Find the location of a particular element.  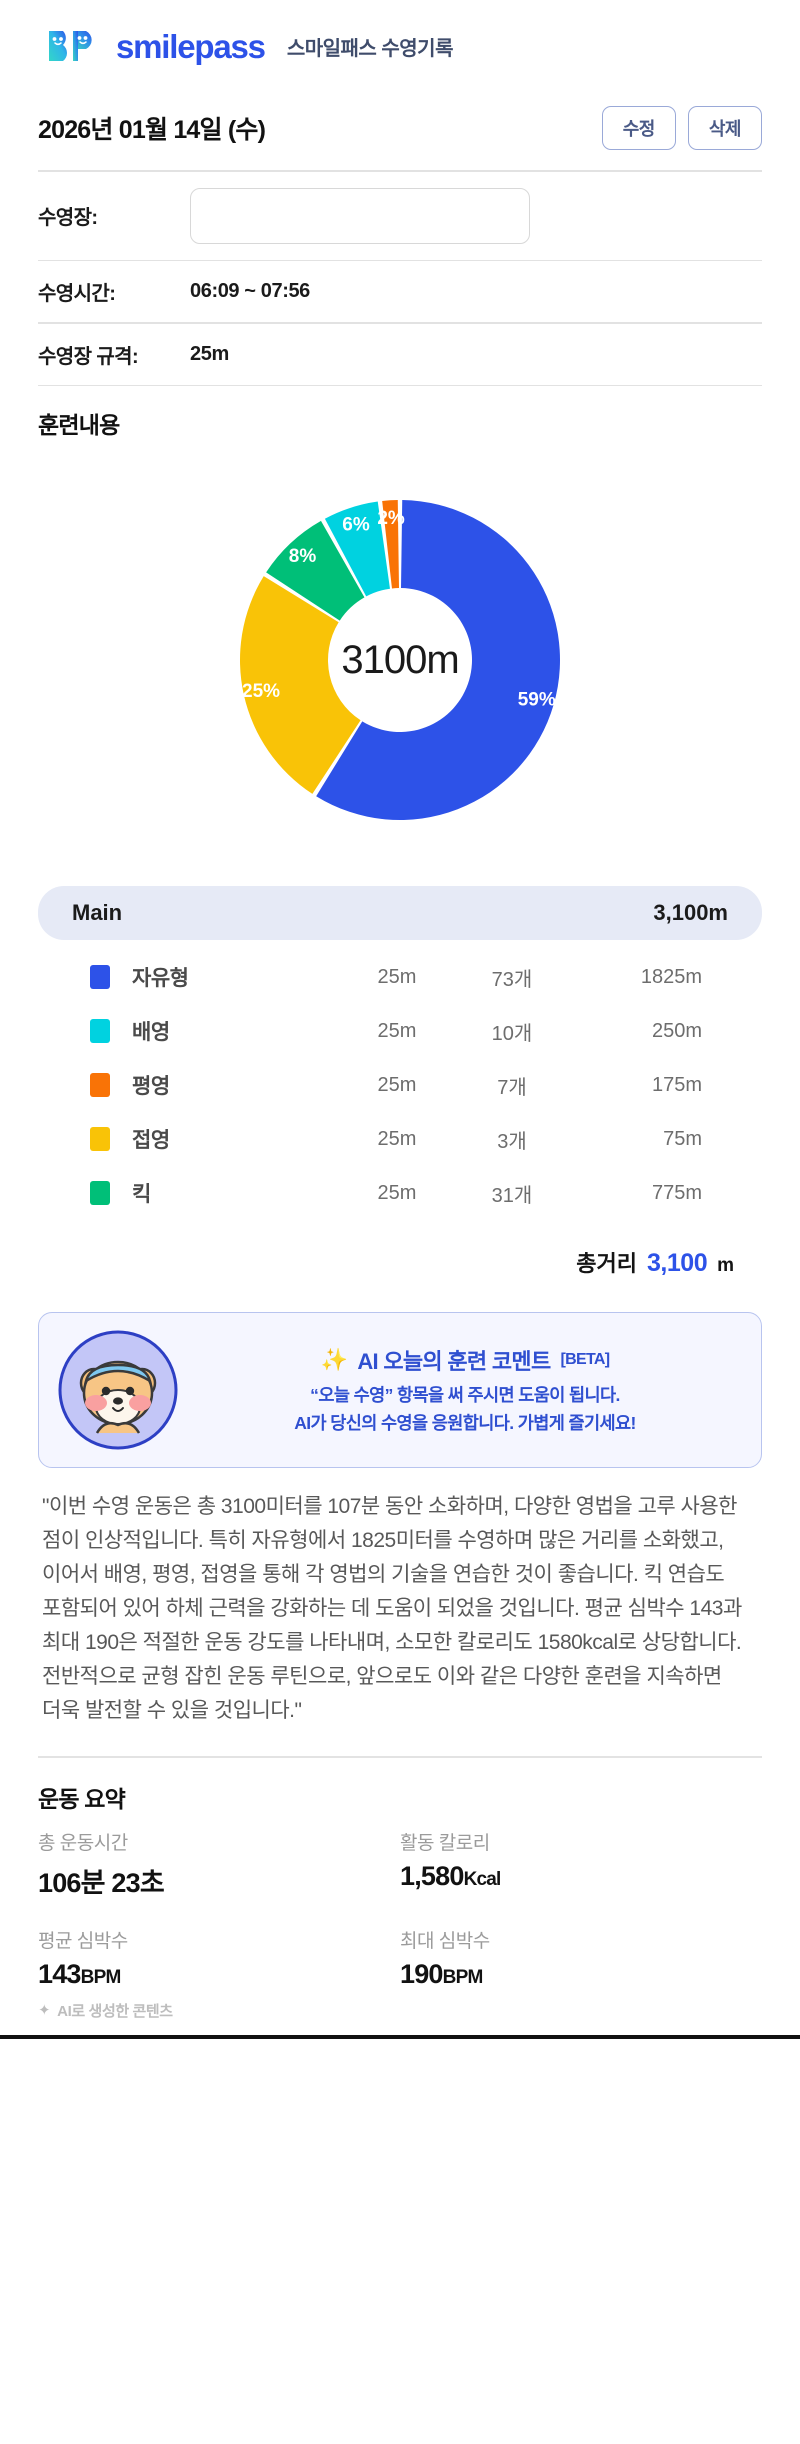

summary-item-value: 106분 23초 is located at coordinates (219, 1880).